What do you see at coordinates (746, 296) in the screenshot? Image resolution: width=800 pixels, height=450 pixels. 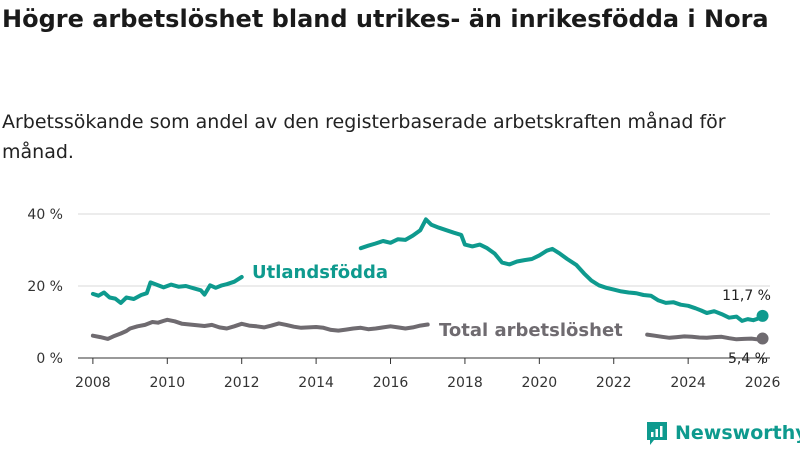 I see `end-value-utlandsfodda: 11,7 %` at bounding box center [746, 296].